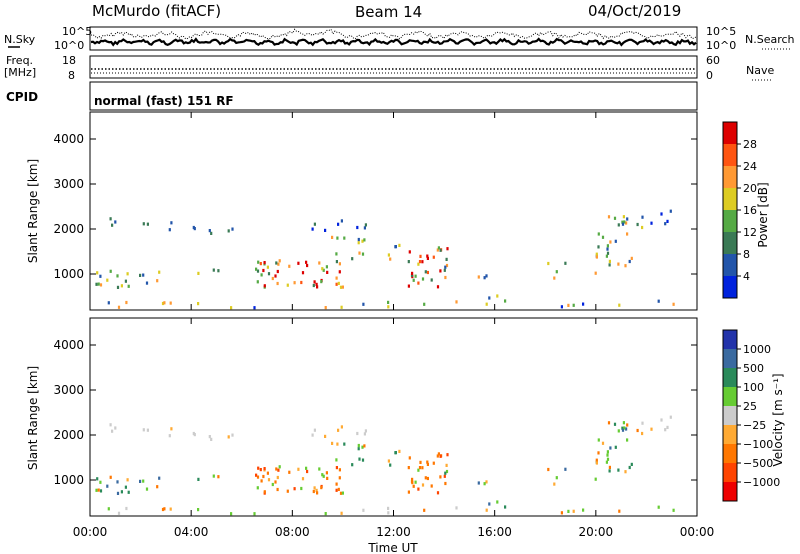  What do you see at coordinates (697, 532) in the screenshot?
I see `x-tick-label: 00:00` at bounding box center [697, 532].